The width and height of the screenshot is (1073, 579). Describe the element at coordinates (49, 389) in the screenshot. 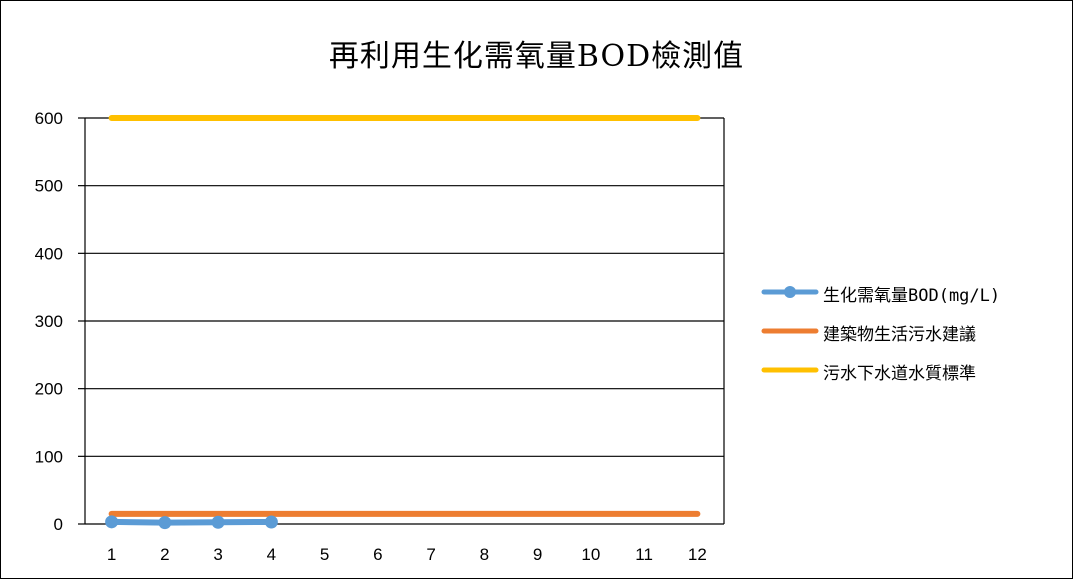

I see `y-tick-label: 200` at that location.